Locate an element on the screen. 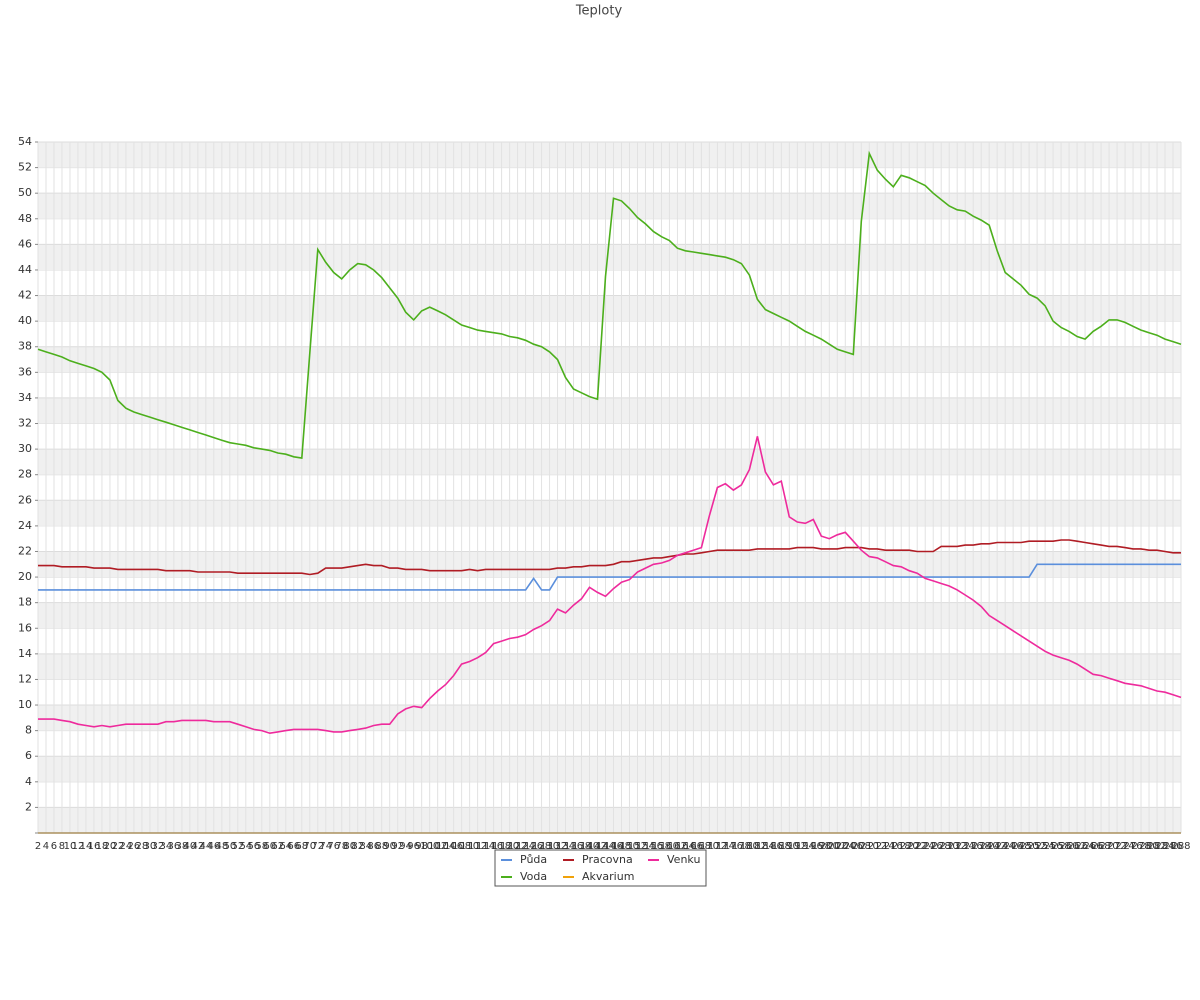 The image size is (1200, 1000). legend-label: Pracovna is located at coordinates (607, 859).